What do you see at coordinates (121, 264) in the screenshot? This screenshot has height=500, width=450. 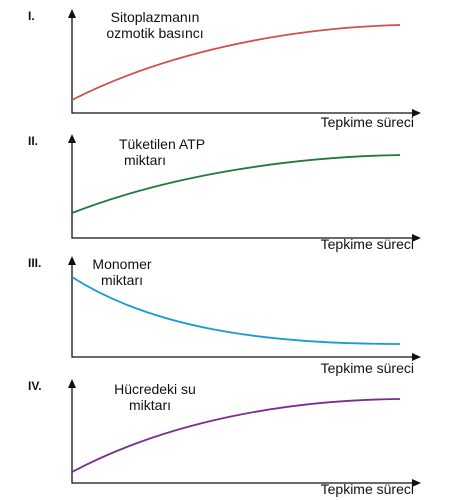 I see `y-label: Monomer` at bounding box center [121, 264].